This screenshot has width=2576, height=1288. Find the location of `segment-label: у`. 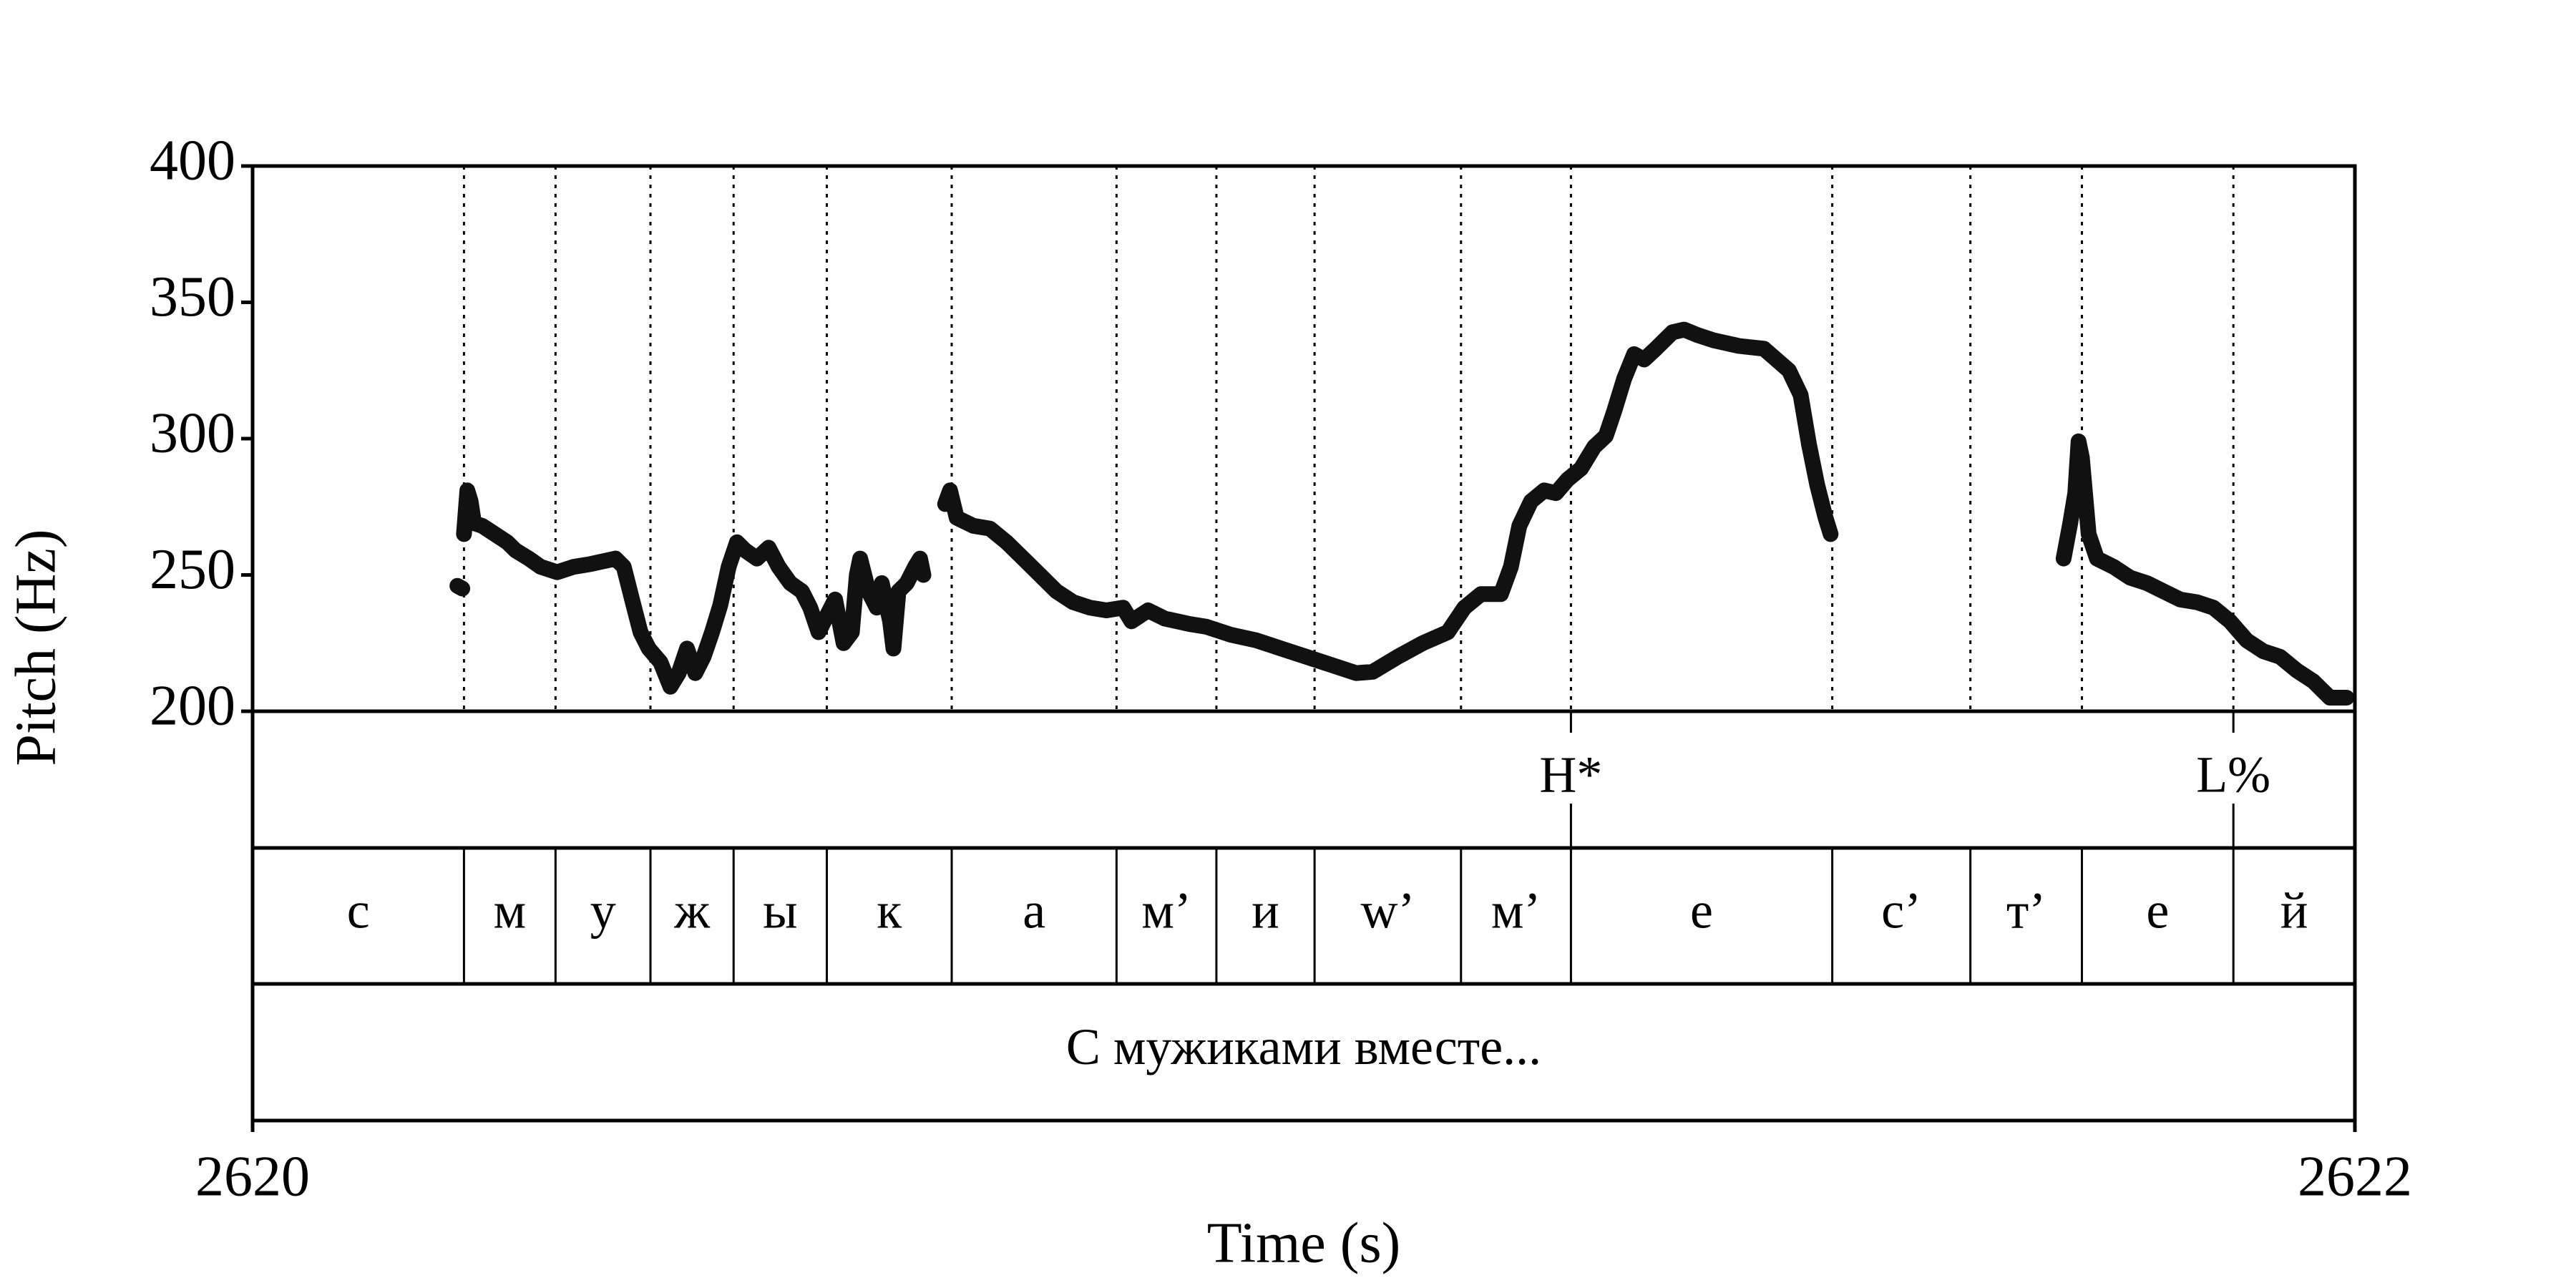

segment-label: у is located at coordinates (603, 911).